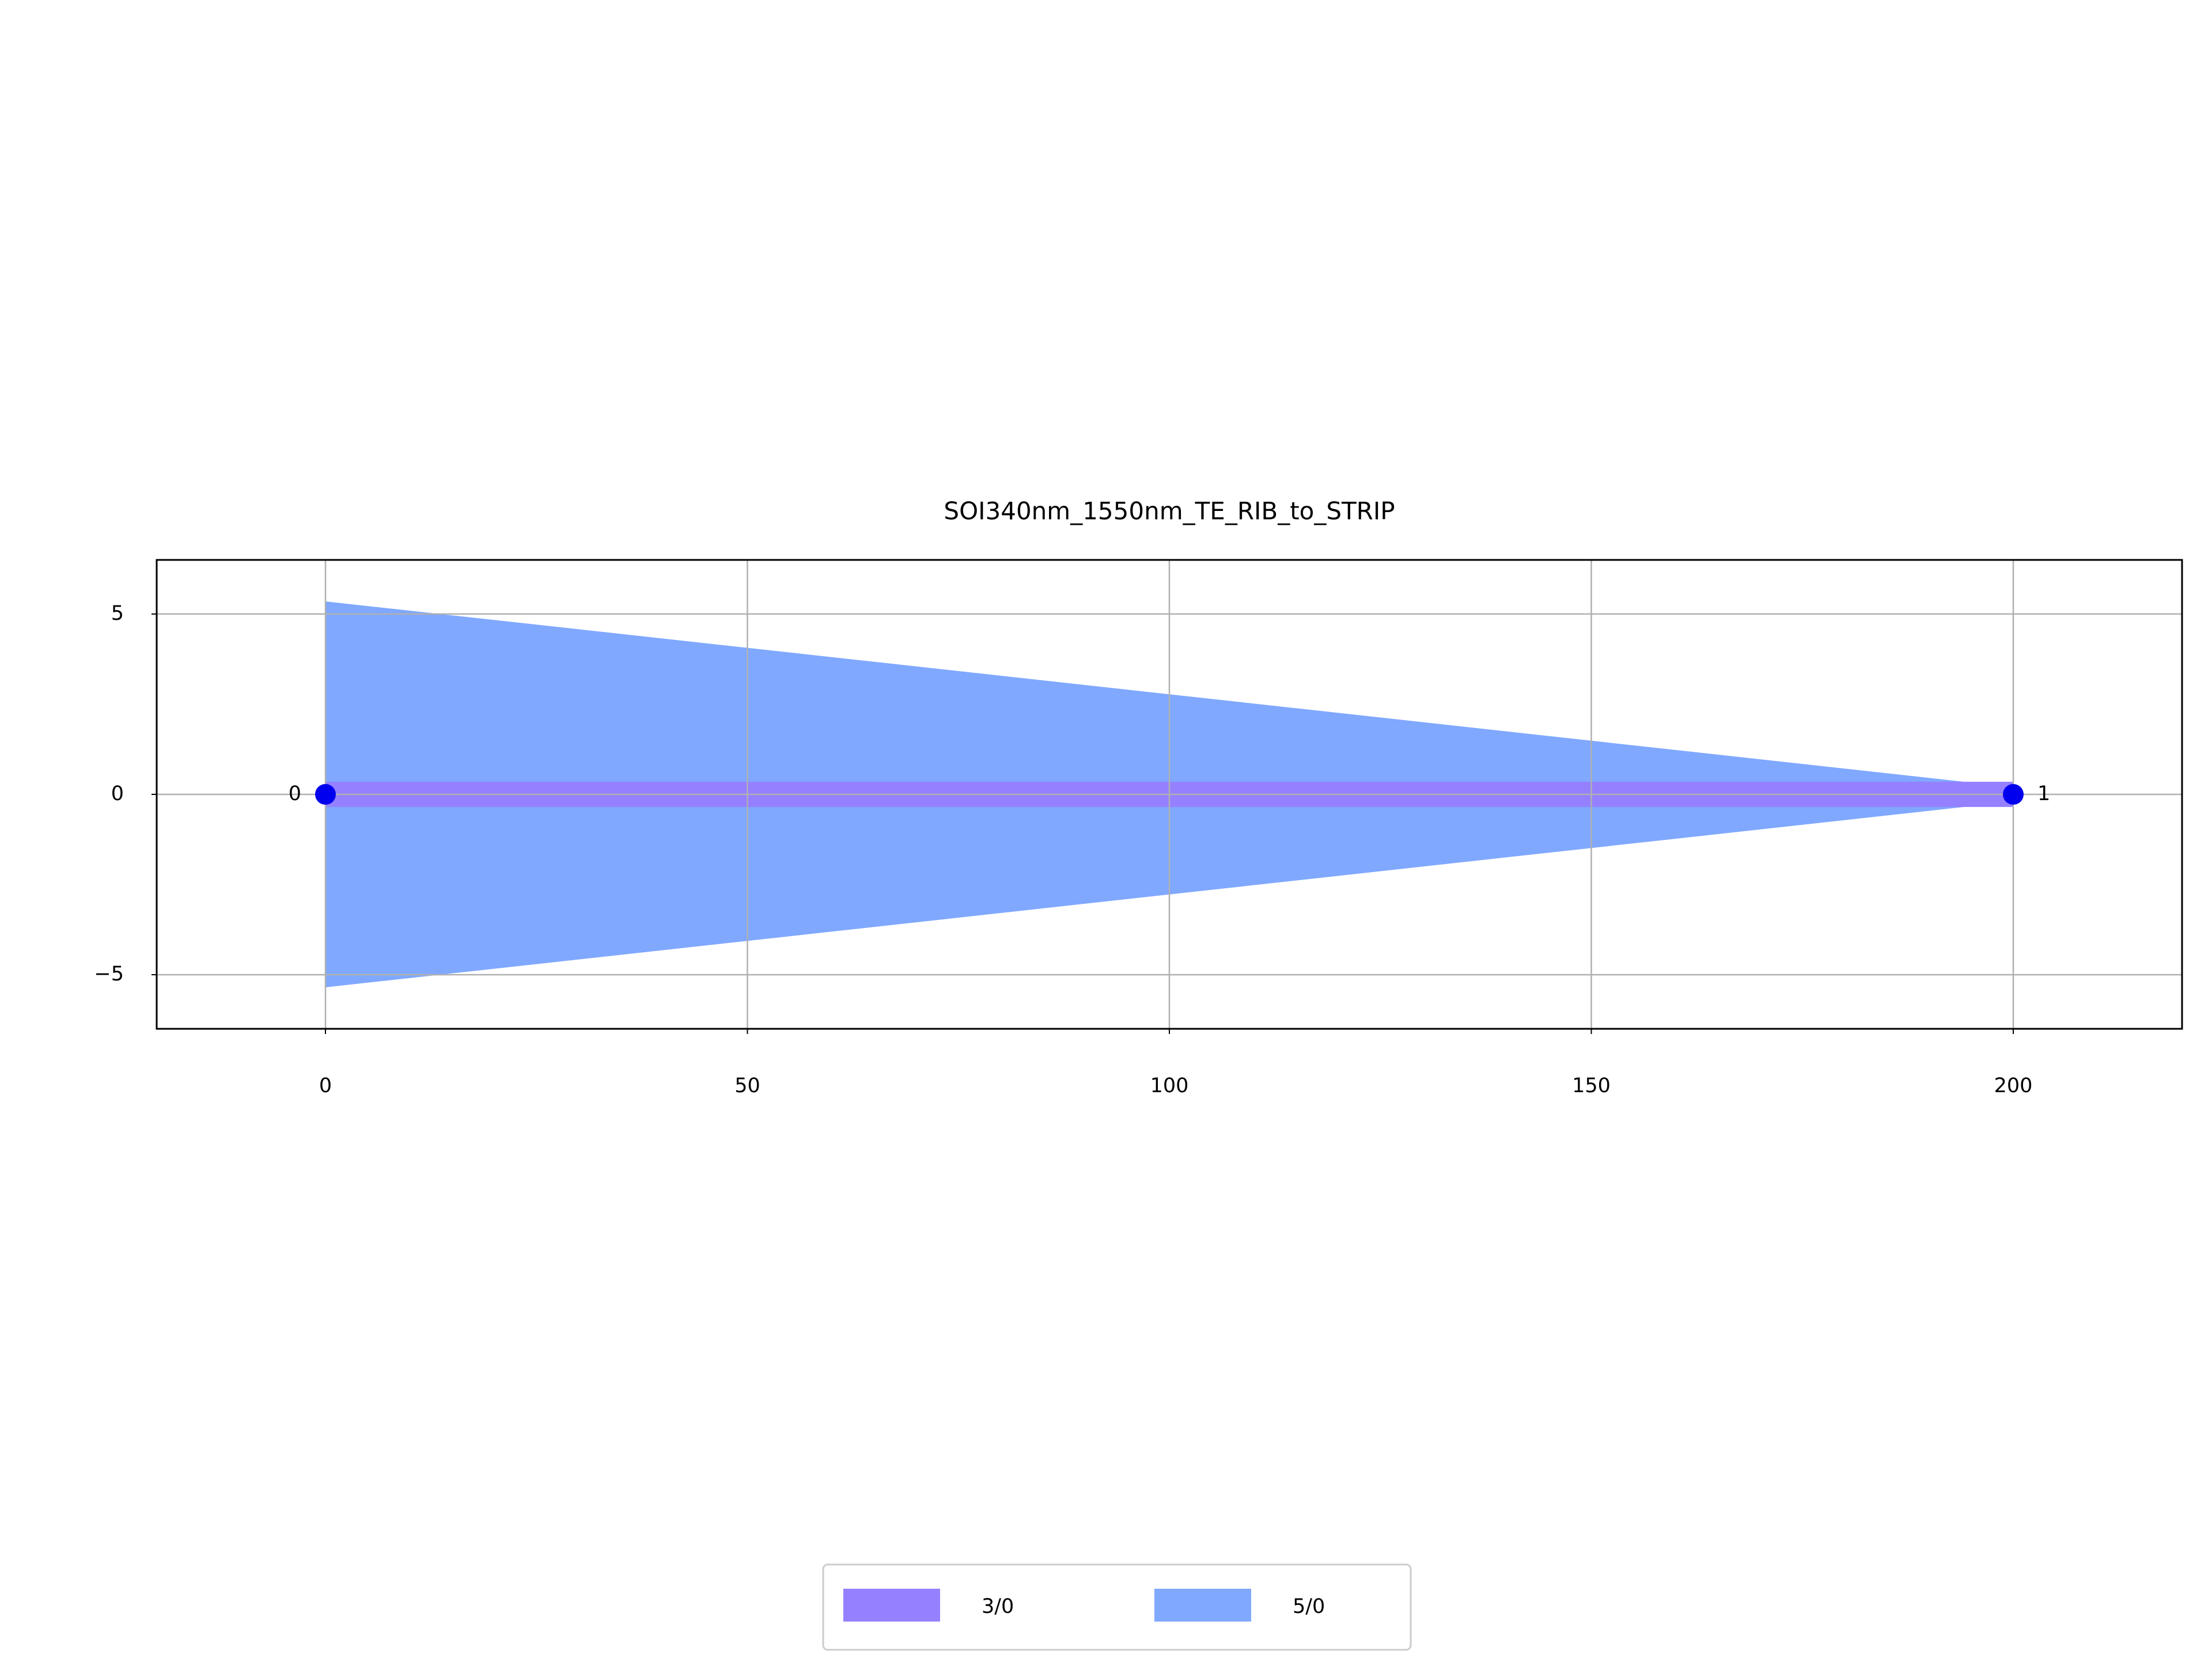 The image size is (2212, 1659). What do you see at coordinates (1591, 1085) in the screenshot?
I see `x-tick-label: 150` at bounding box center [1591, 1085].